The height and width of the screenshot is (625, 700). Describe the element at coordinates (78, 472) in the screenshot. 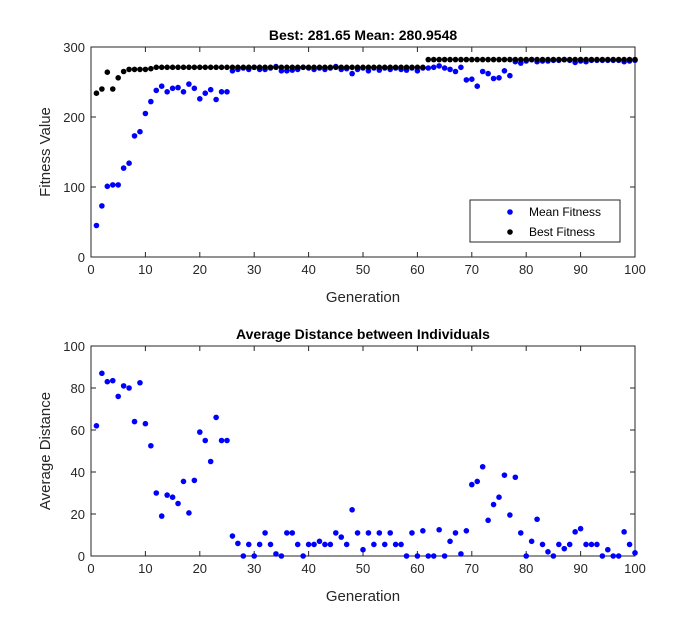

I see `y-tick-label: 40` at that location.